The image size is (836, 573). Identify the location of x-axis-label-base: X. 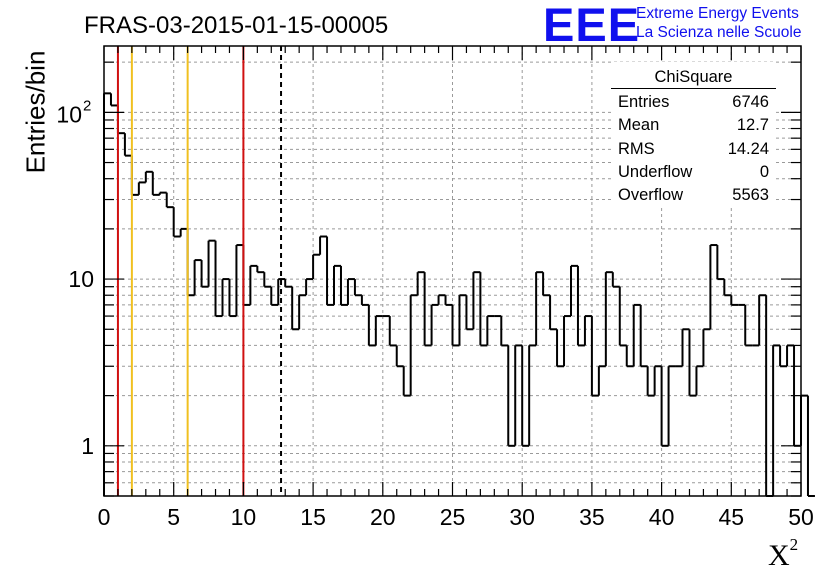
(779, 555).